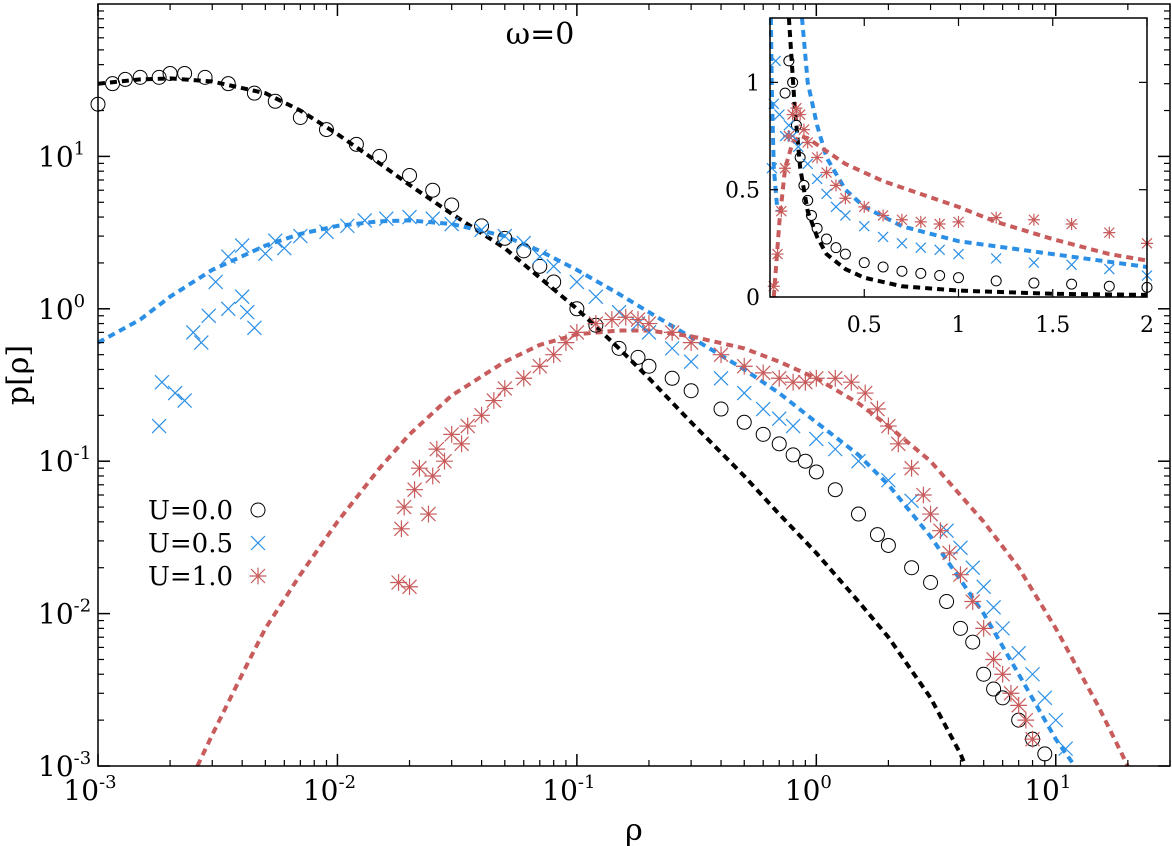  I want to click on x-tick-label: 10⁰, so click(808, 789).